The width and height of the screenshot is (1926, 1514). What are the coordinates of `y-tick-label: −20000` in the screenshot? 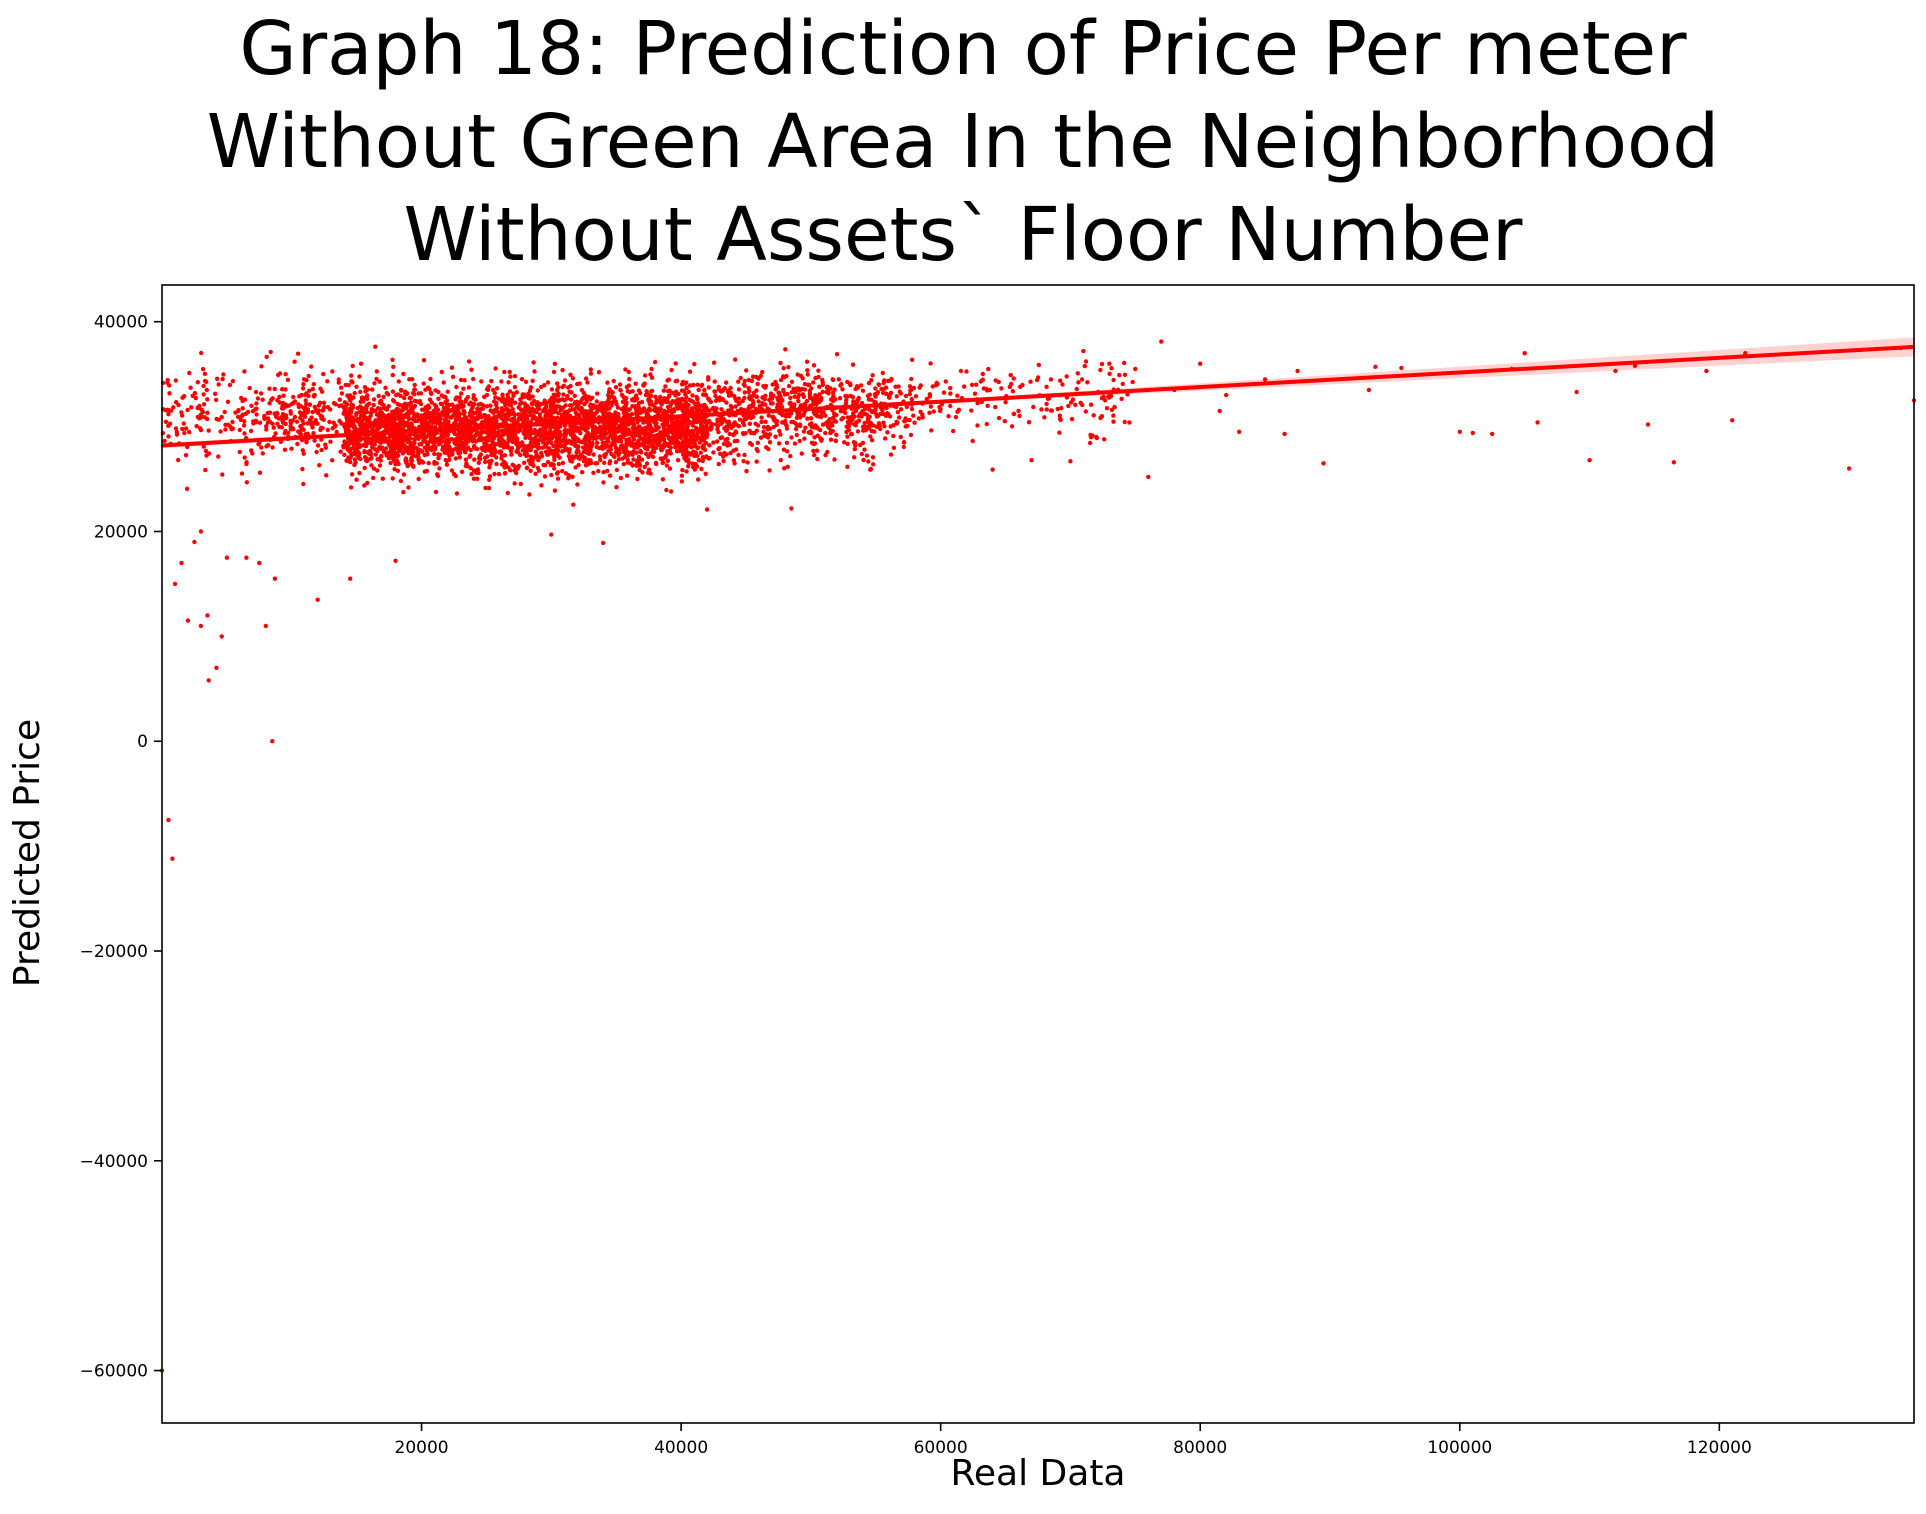 It's located at (114, 952).